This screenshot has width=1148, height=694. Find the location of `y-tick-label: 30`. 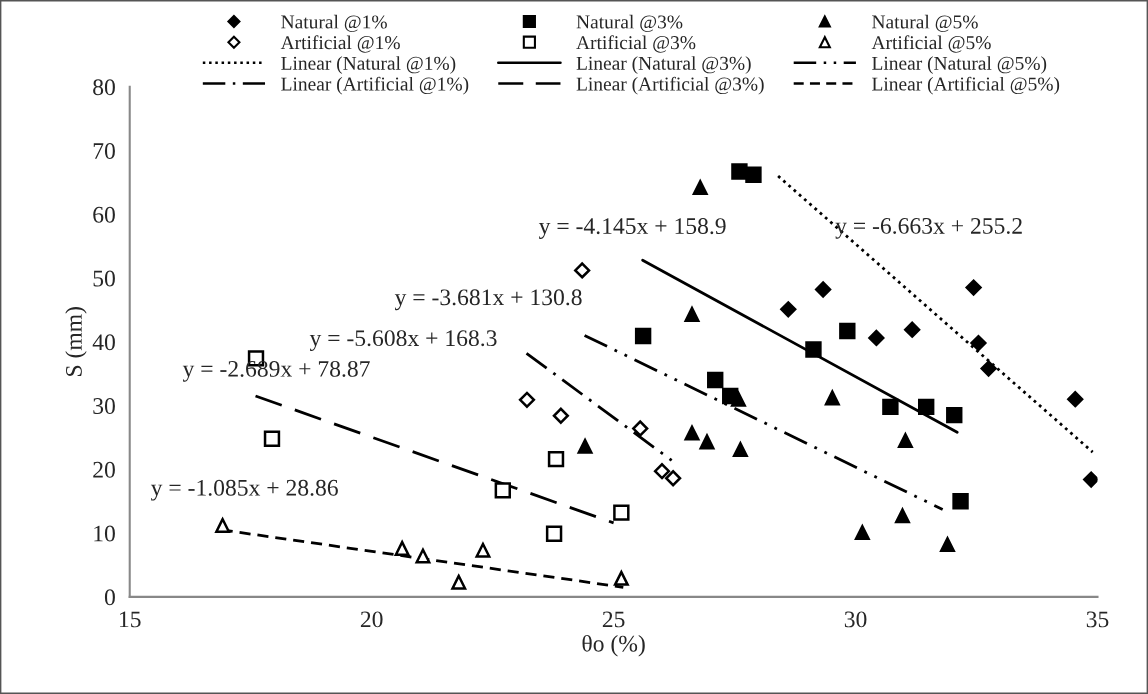

y-tick-label: 30 is located at coordinates (104, 406).